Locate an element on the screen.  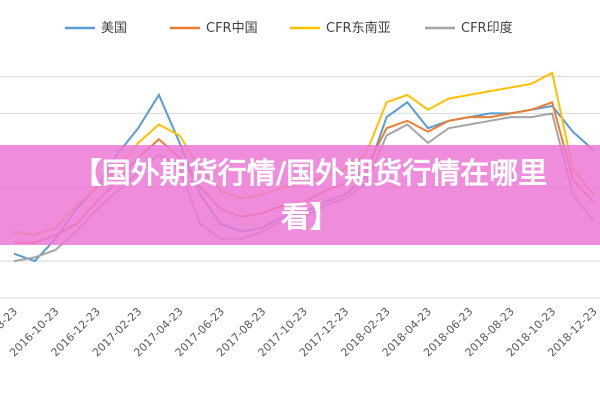
legend-label: CFR印度 is located at coordinates (487, 28).